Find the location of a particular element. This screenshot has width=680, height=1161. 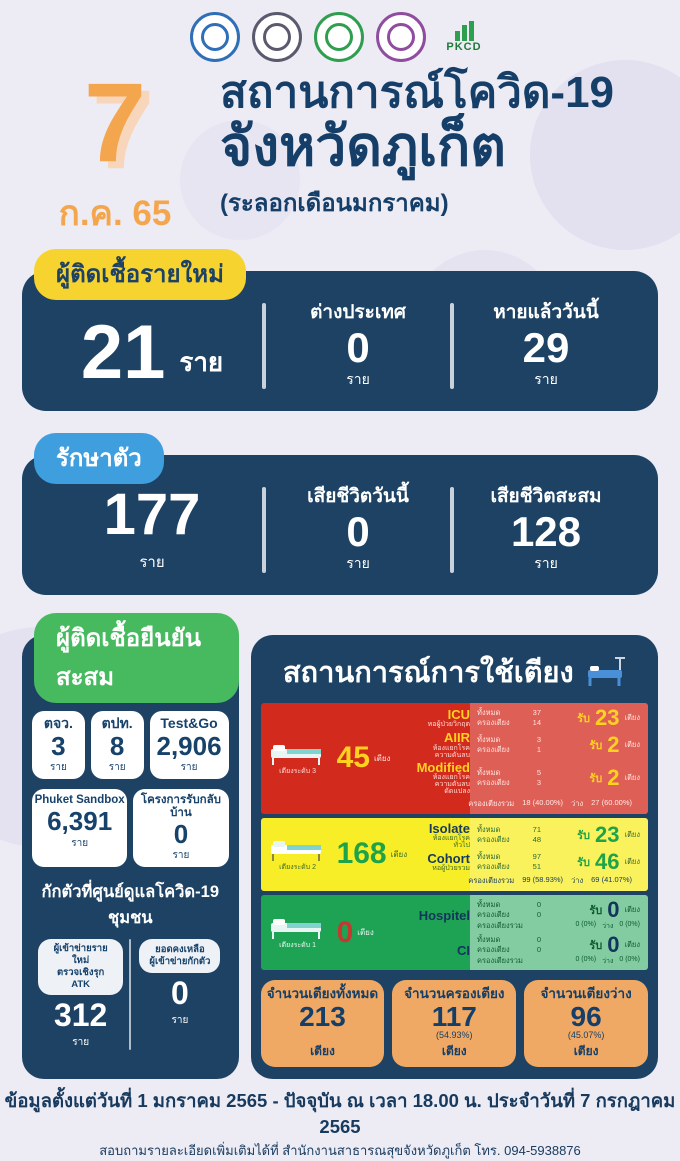

abroad-cases: ต่างประเทศ 0 ราย is located at coordinates (358, 346).